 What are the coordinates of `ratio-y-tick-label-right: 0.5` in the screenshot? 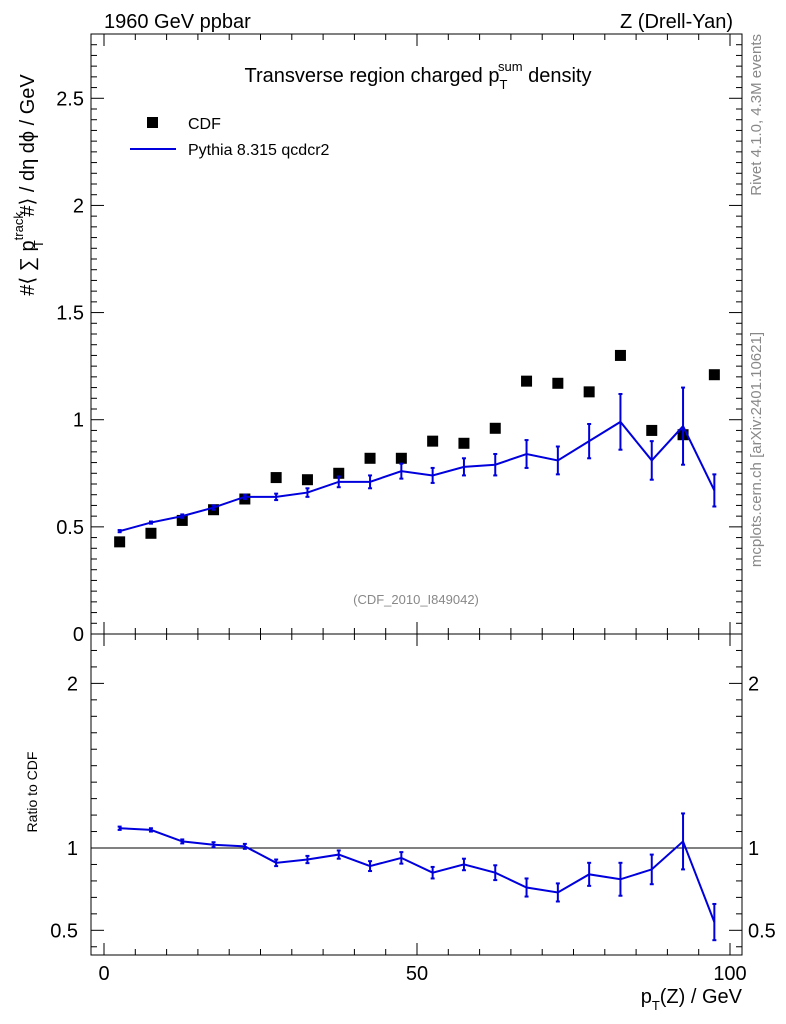 It's located at (762, 931).